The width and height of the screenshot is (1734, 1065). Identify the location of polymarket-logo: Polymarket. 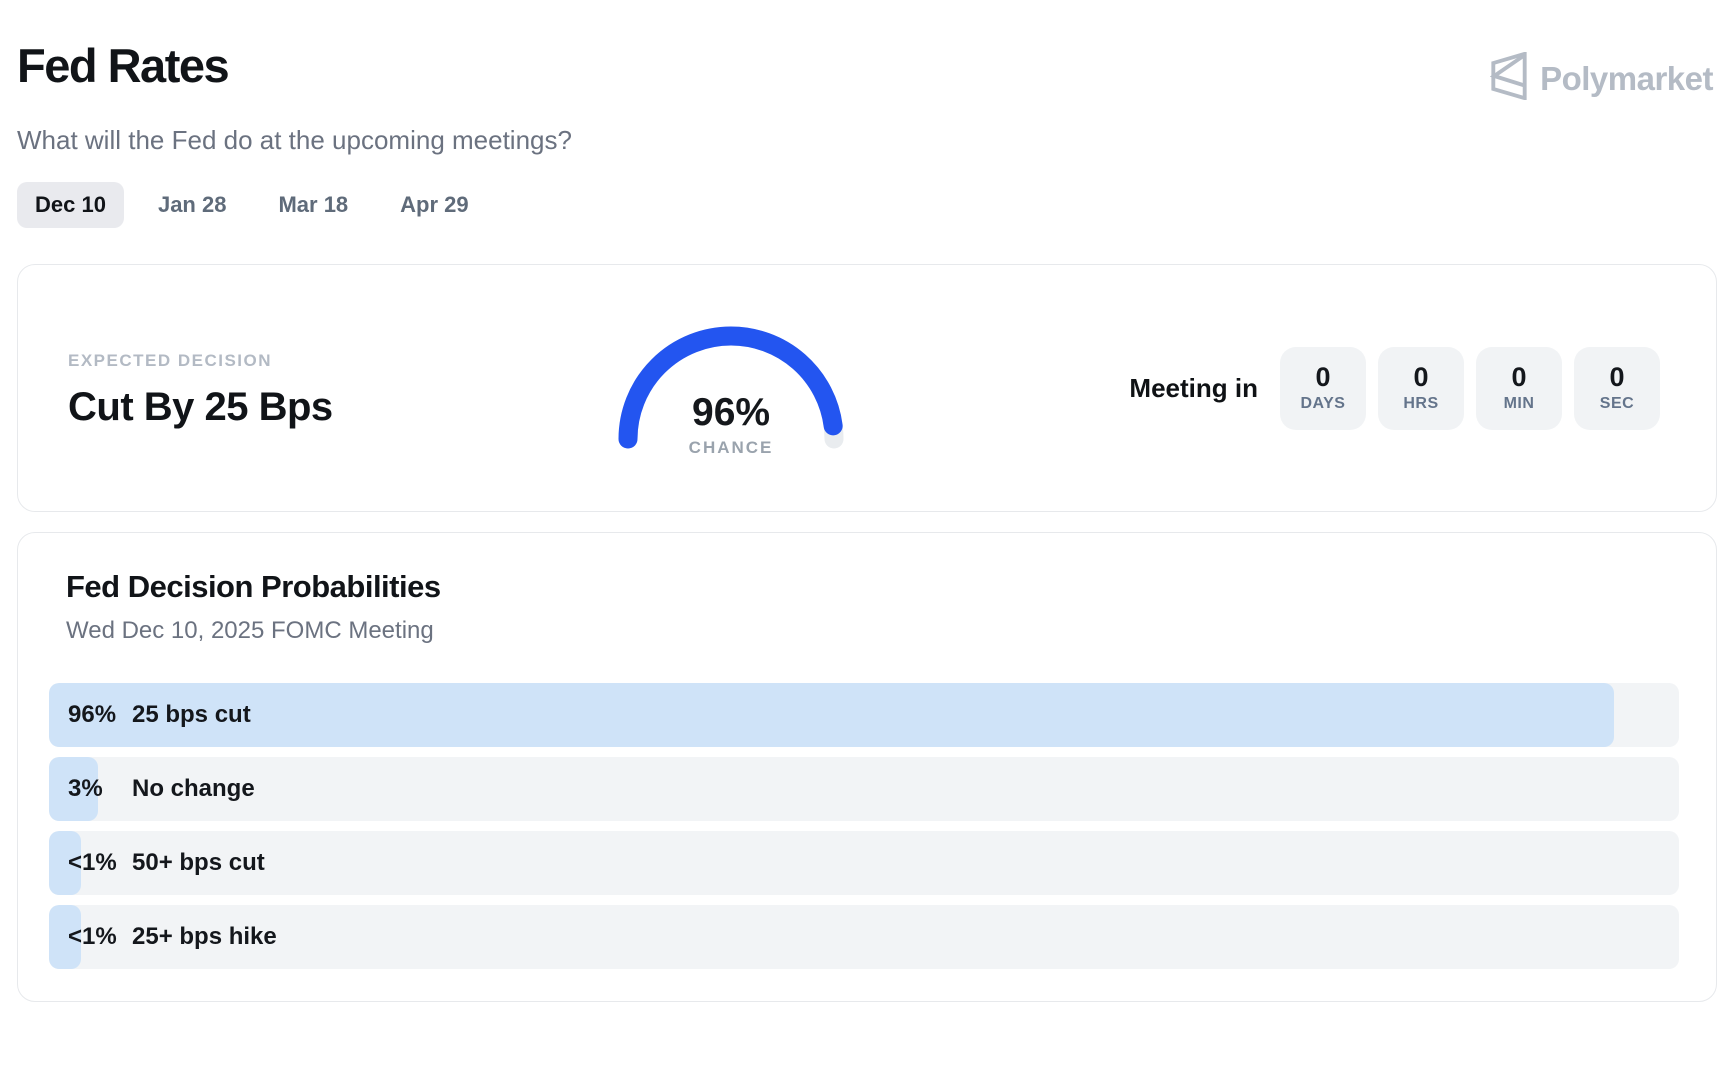
(1601, 78).